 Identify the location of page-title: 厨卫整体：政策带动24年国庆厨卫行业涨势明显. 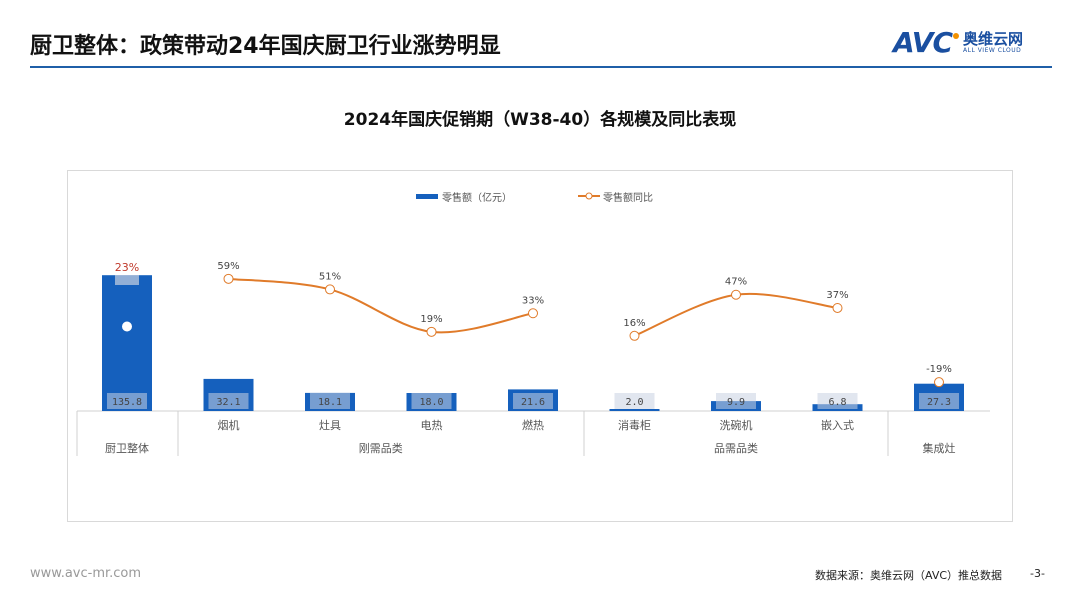
(265, 46).